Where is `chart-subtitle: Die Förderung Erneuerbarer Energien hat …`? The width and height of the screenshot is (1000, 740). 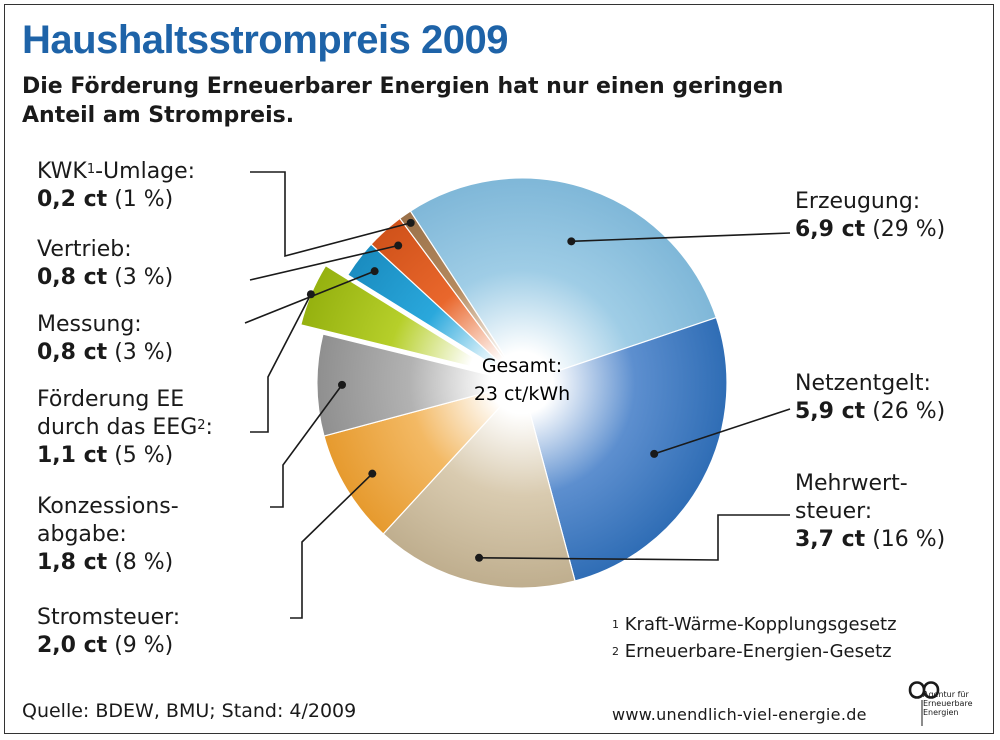 chart-subtitle: Die Förderung Erneuerbarer Energien hat … is located at coordinates (403, 101).